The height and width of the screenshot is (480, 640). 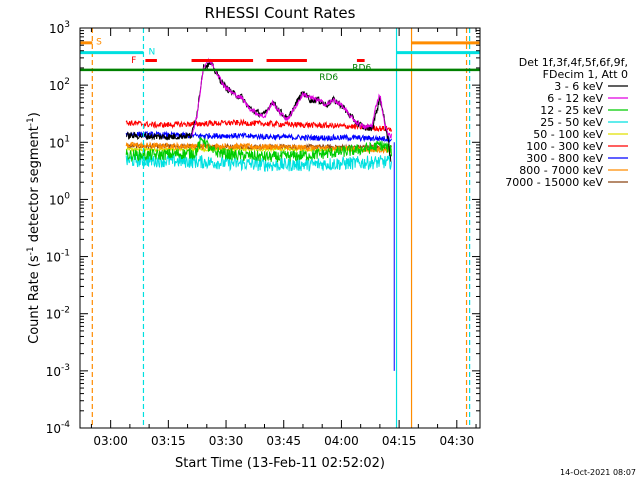 I want to click on legend-label: 100 - 300 keV, so click(x=564, y=146).